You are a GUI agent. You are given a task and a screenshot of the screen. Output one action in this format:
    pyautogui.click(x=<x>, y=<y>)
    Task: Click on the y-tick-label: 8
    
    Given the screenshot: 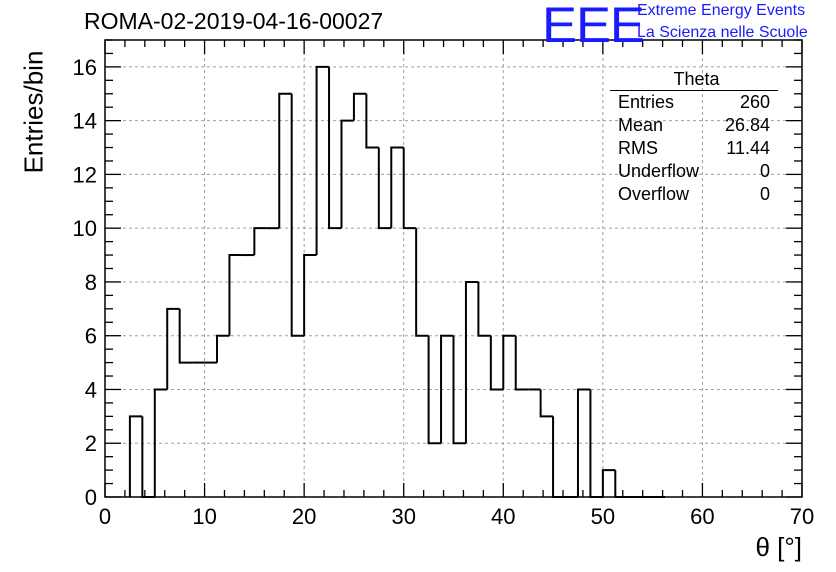 What is the action you would take?
    pyautogui.click(x=91, y=282)
    